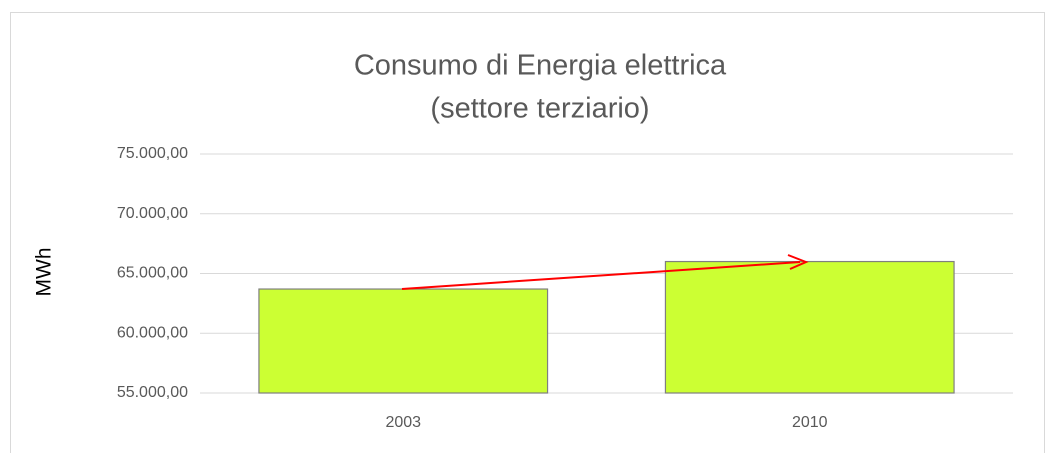 This screenshot has width=1056, height=453. Describe the element at coordinates (539, 109) in the screenshot. I see `chart-title: (settore terziario)` at that location.